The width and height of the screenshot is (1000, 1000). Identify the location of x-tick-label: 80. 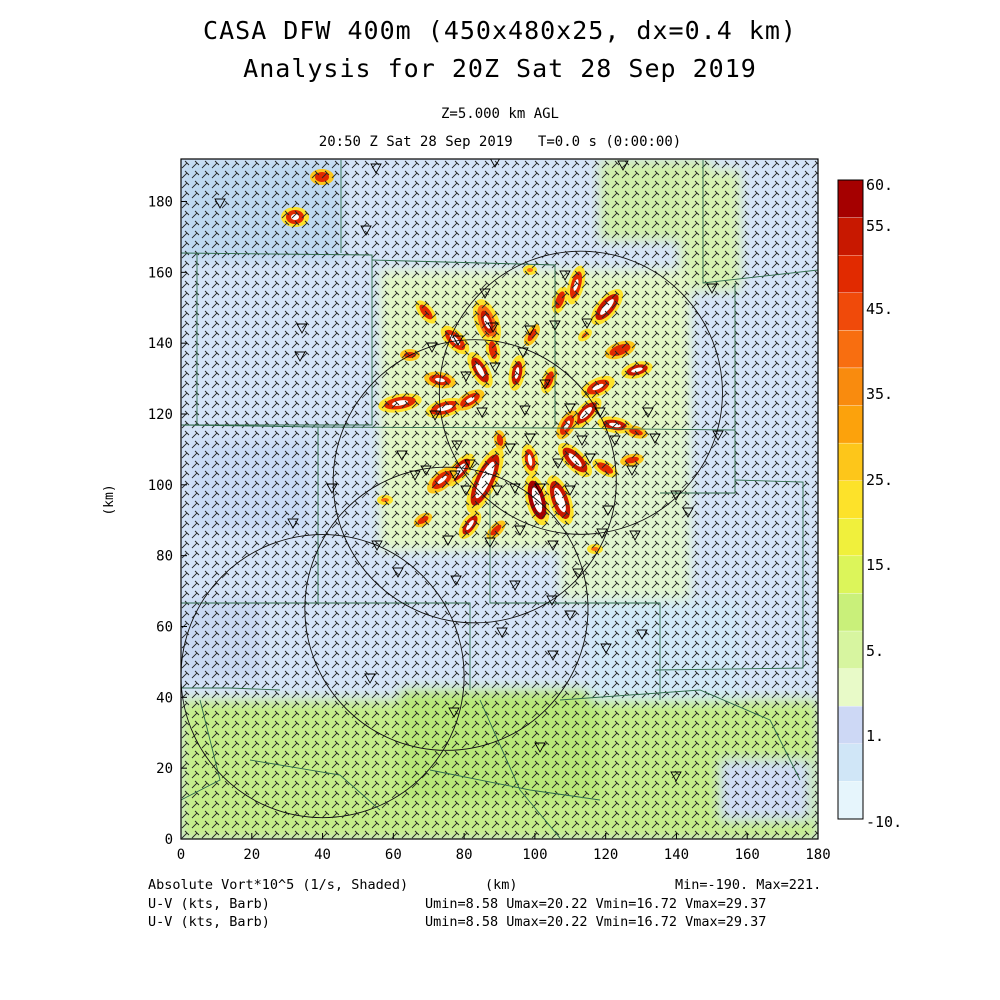
(464, 855).